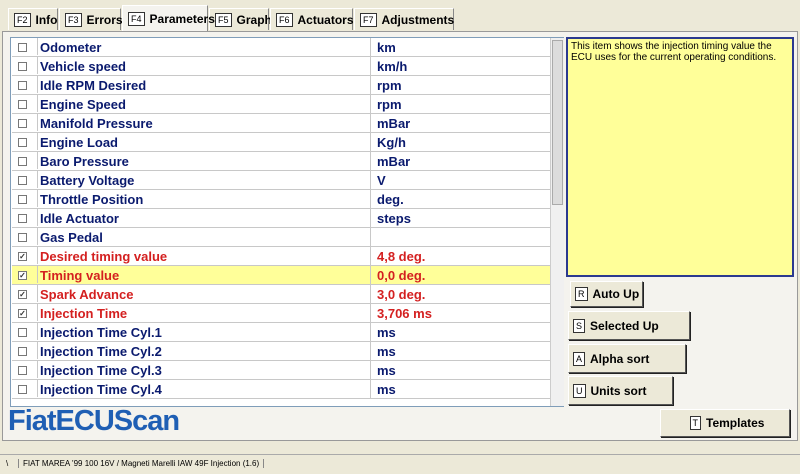 The height and width of the screenshot is (474, 800). What do you see at coordinates (579, 358) in the screenshot?
I see `button-key: A` at bounding box center [579, 358].